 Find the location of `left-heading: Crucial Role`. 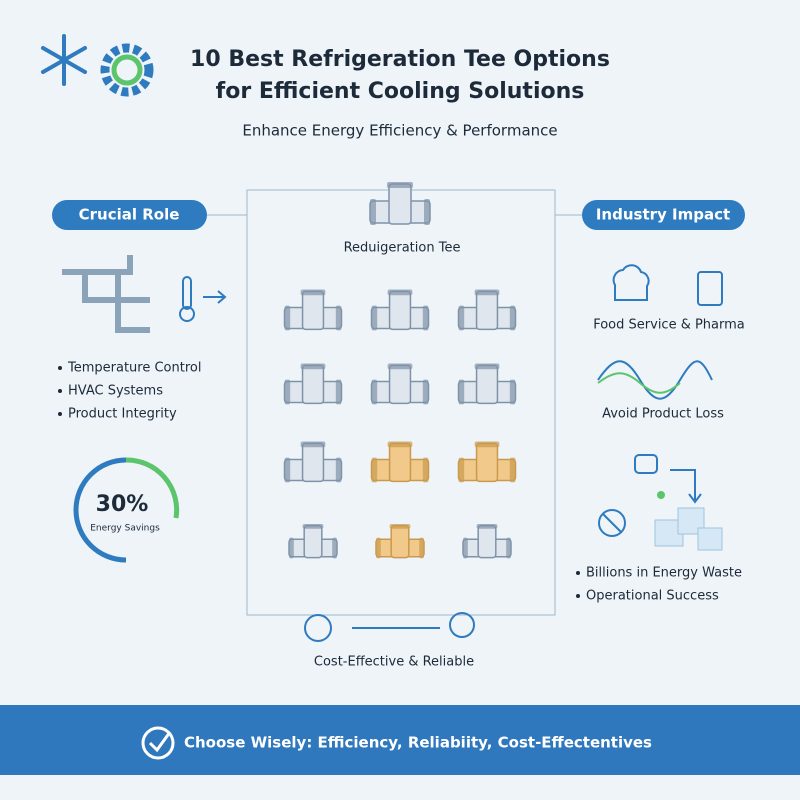

left-heading: Crucial Role is located at coordinates (129, 215).